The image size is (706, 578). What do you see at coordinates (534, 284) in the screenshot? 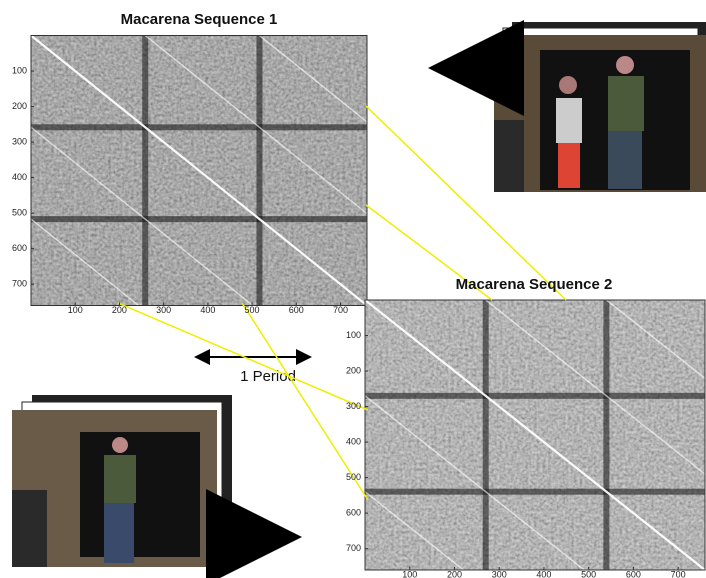
I see `panel-title: Macarena Sequence 2` at bounding box center [534, 284].